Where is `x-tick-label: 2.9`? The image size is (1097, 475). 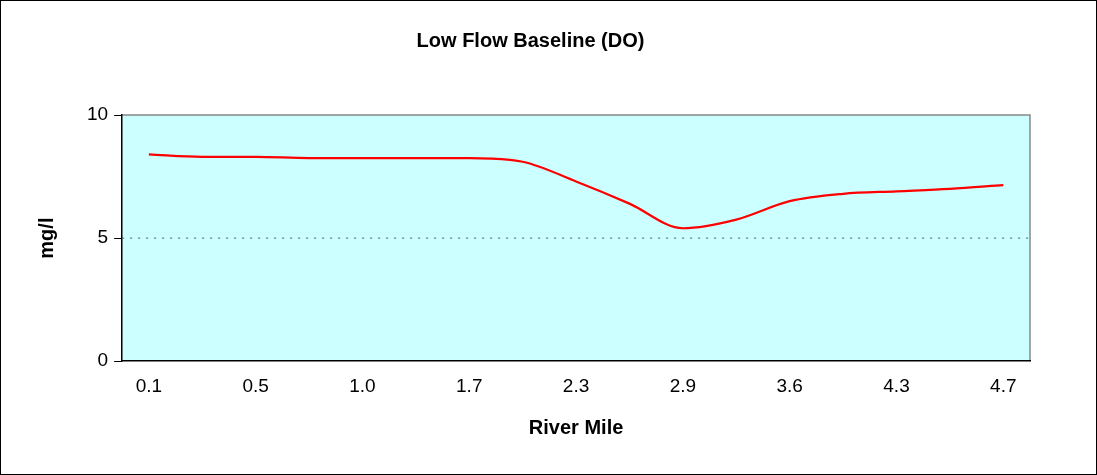 x-tick-label: 2.9 is located at coordinates (683, 385).